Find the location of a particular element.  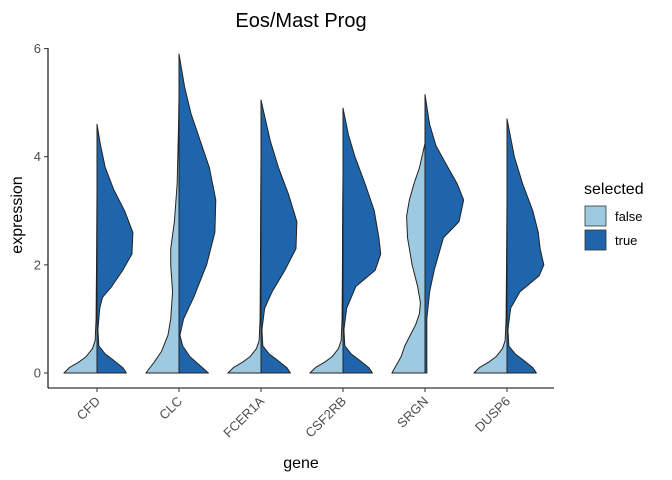

x-tick-label: SRGN is located at coordinates (412, 412).